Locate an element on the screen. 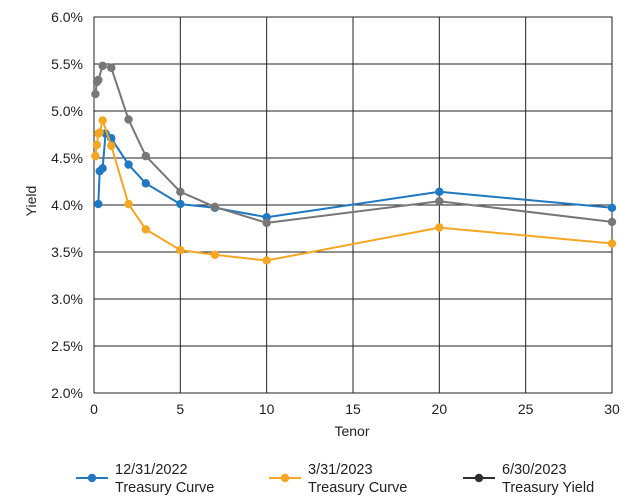 The image size is (628, 500). legend-label-line1: 6/30/2023 is located at coordinates (534, 470).